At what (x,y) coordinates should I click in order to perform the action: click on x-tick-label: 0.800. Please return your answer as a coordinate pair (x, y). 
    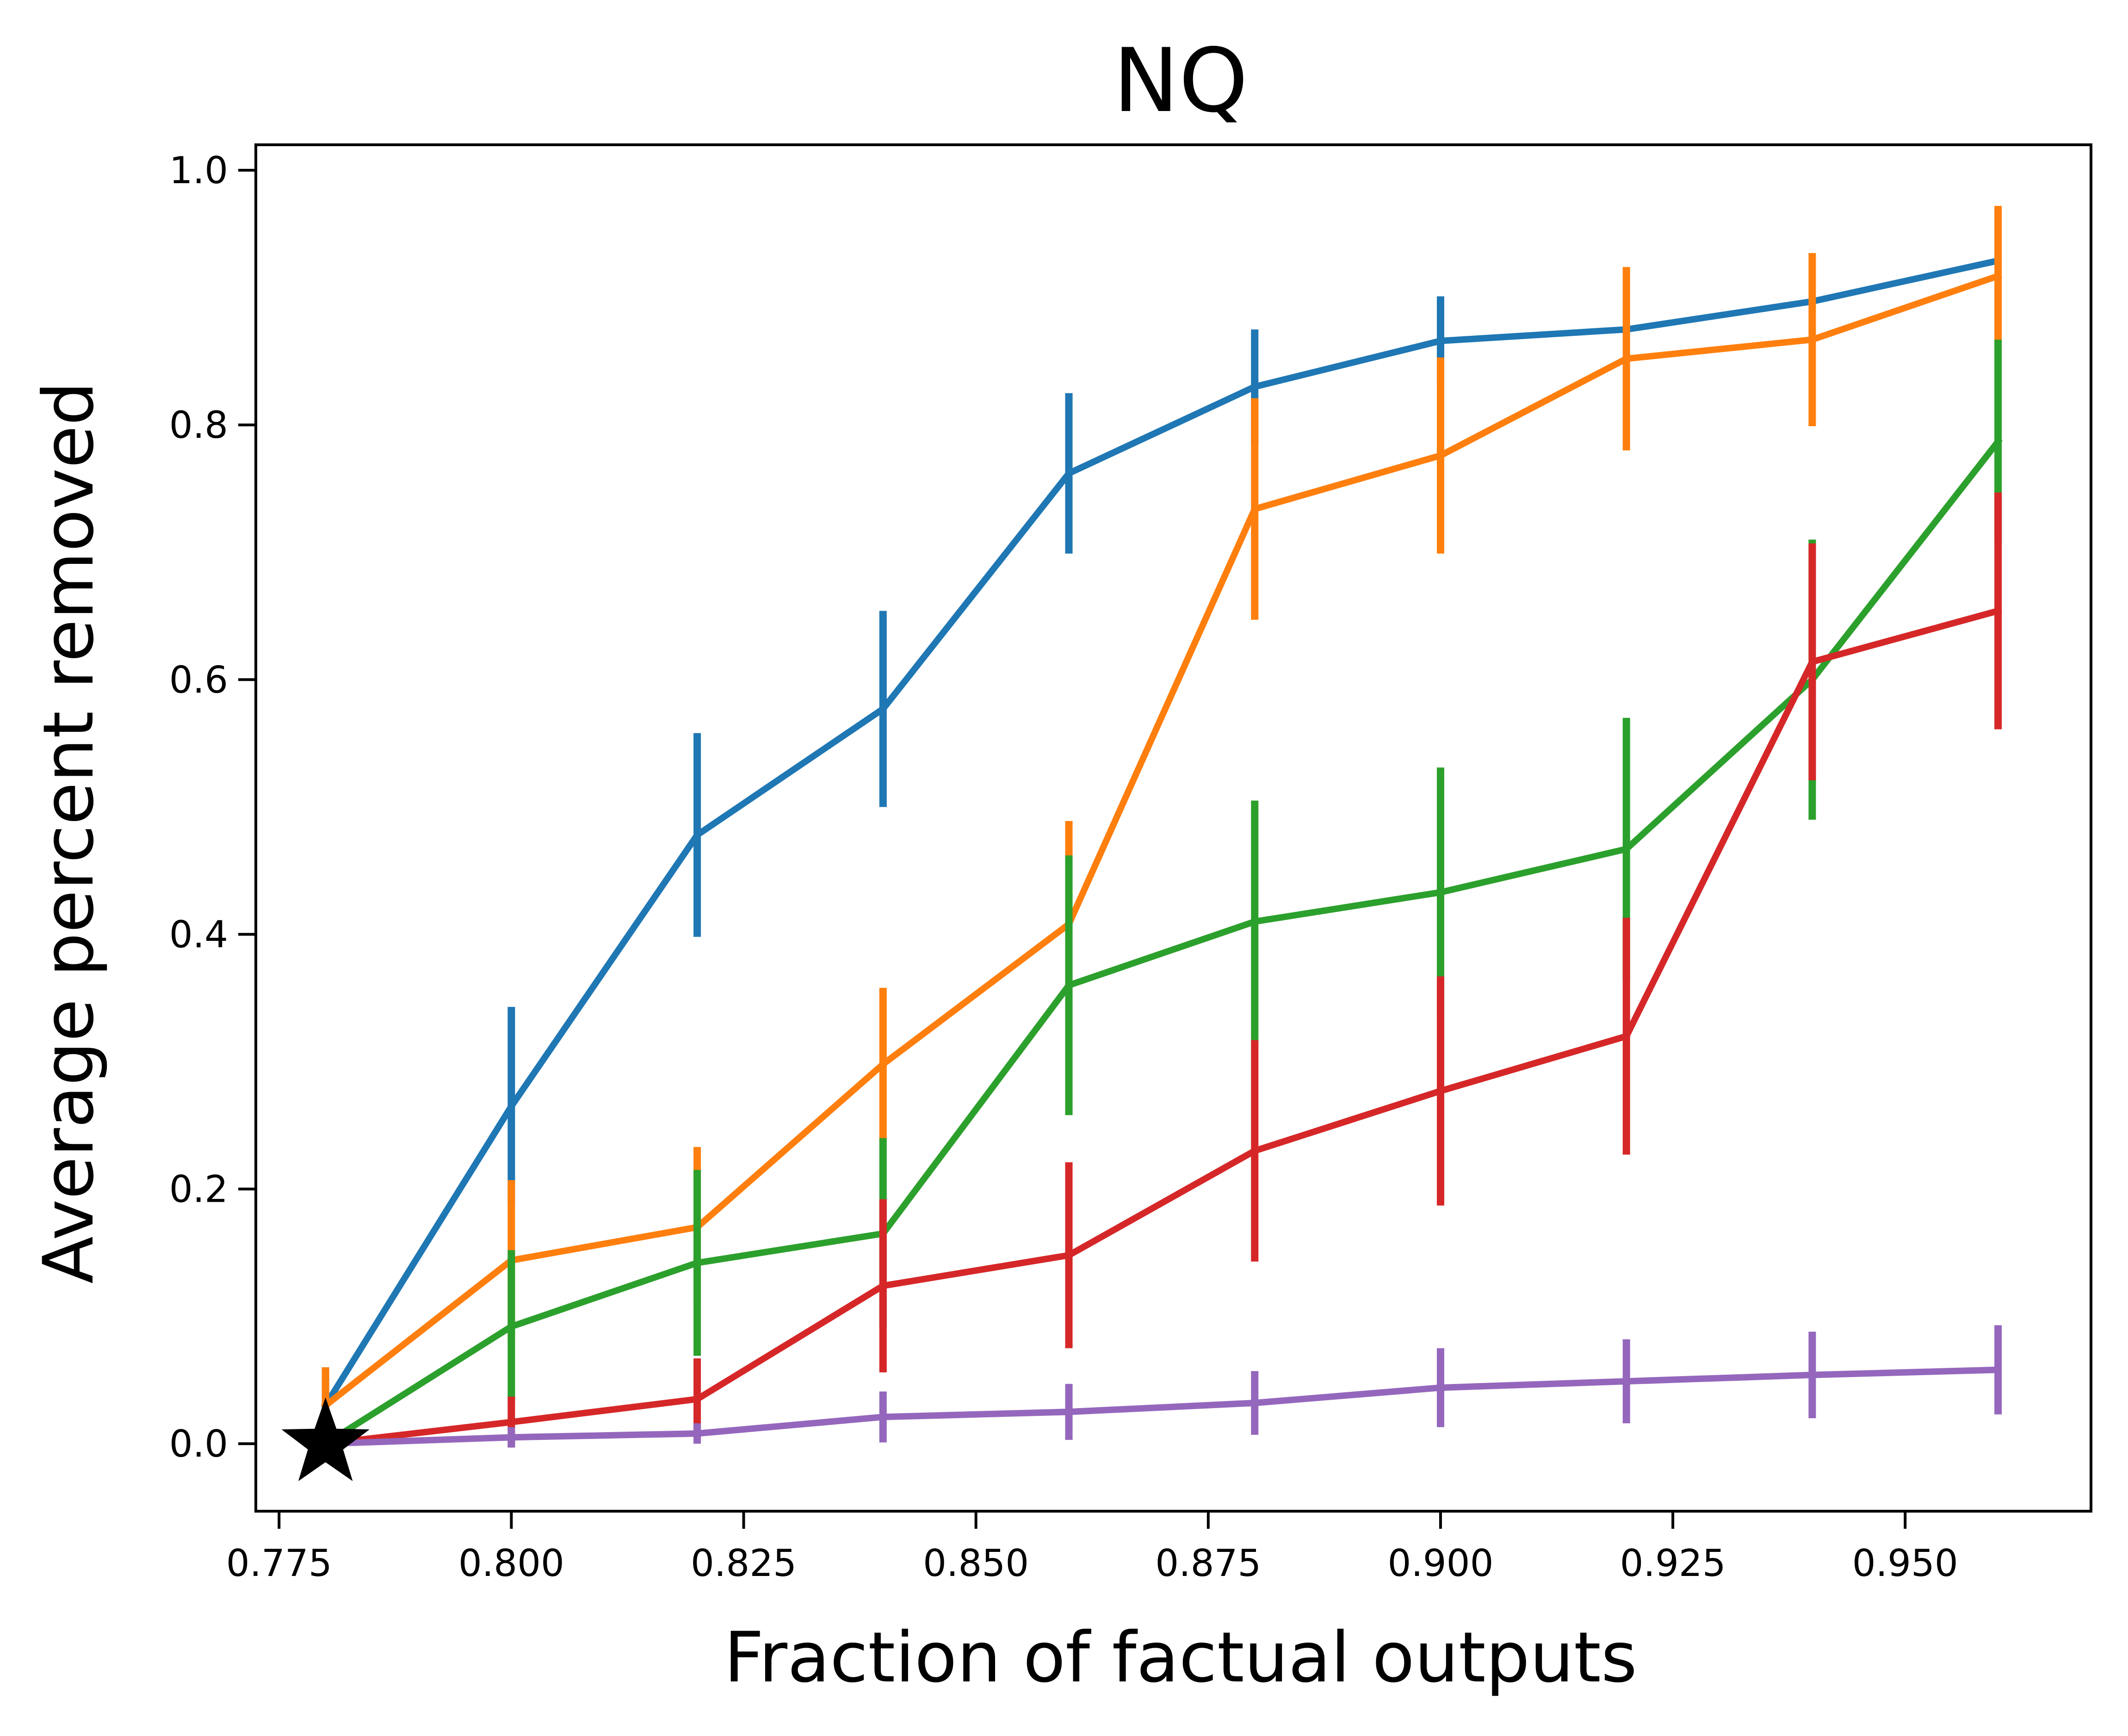
    Looking at the image, I should click on (511, 1563).